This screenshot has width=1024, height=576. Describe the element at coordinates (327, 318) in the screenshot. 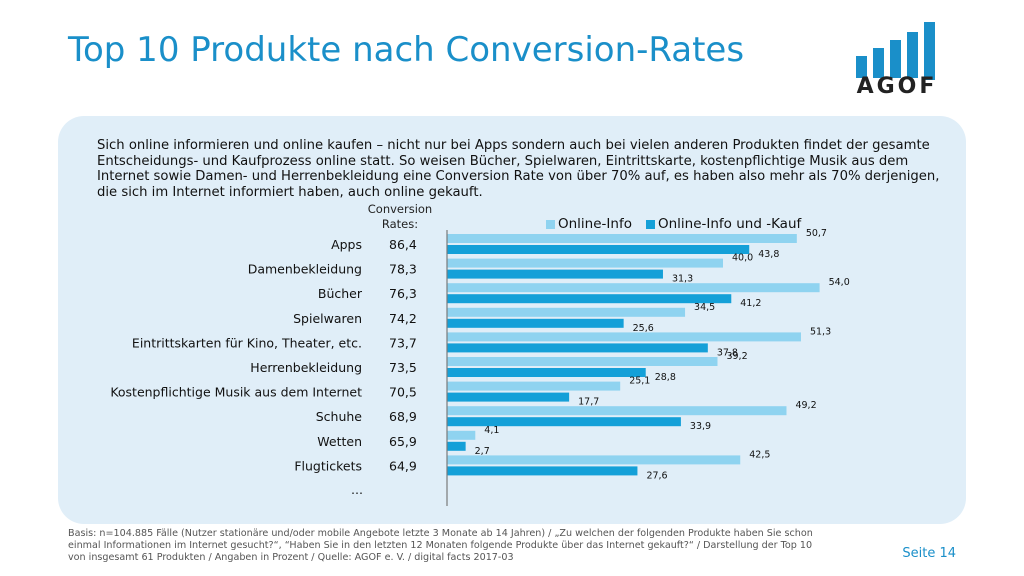

I see `category-label: Spielwaren` at that location.